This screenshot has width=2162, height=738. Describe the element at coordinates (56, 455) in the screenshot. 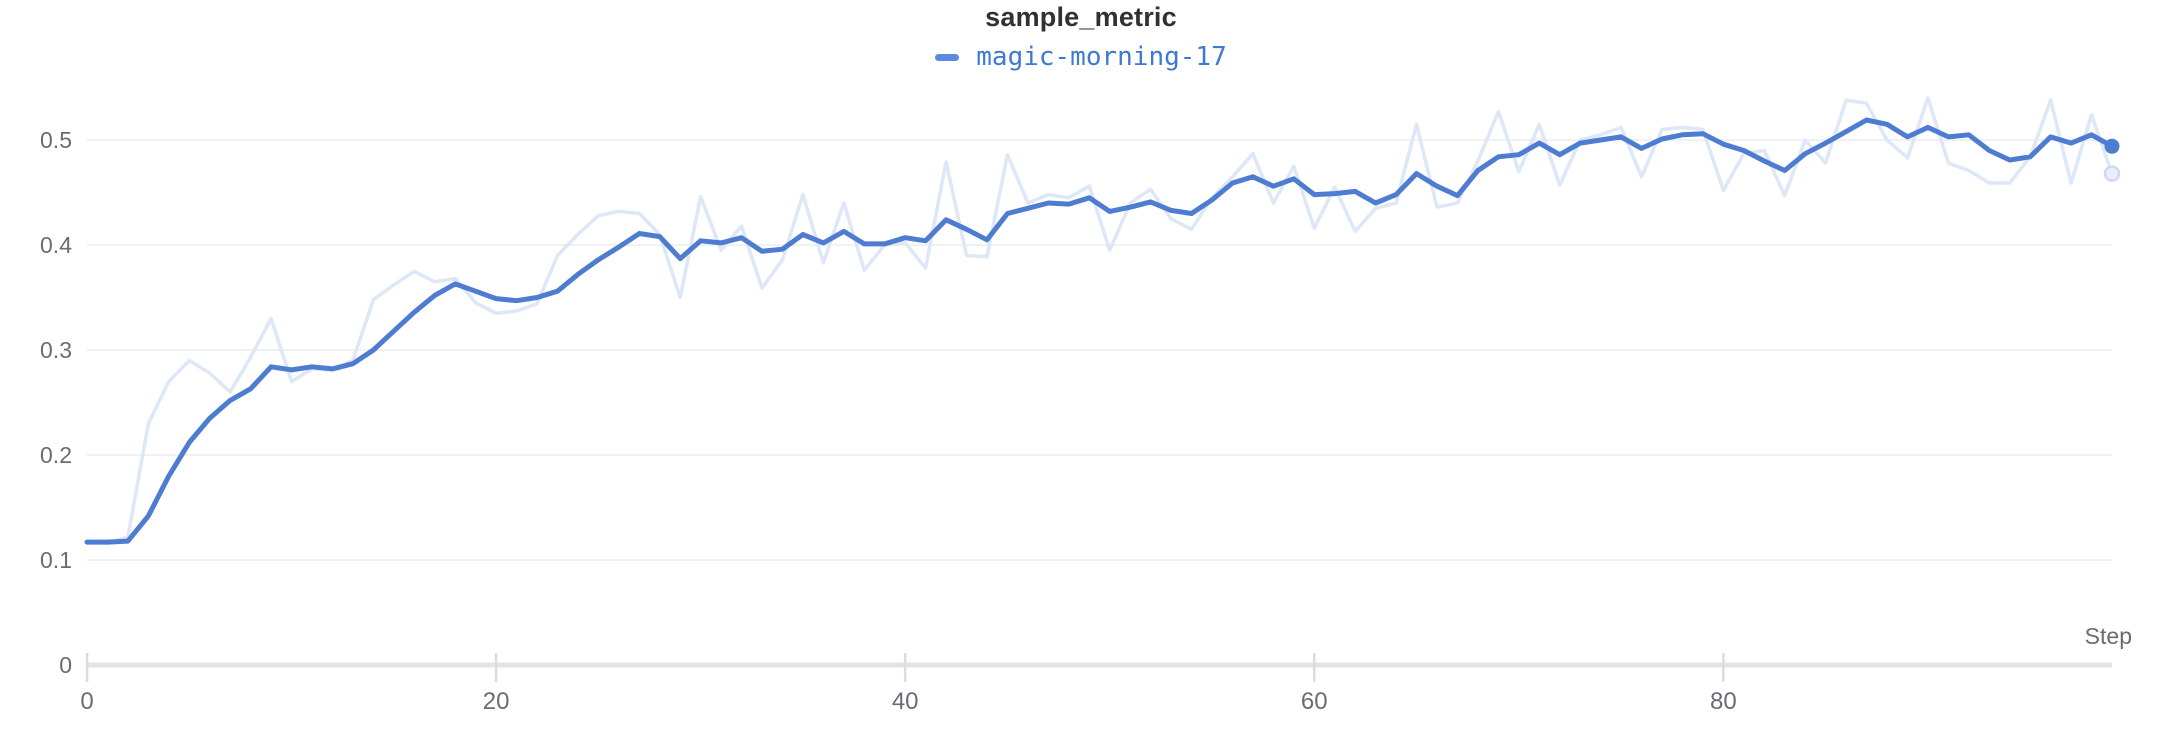

I see `y-tick-label: 0.2` at that location.